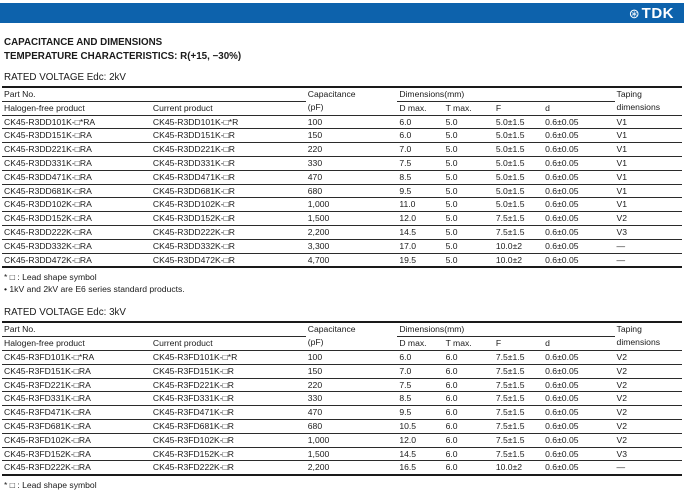  I want to click on cell-current-product: CK45-R3DD472K-□R, so click(228, 260).